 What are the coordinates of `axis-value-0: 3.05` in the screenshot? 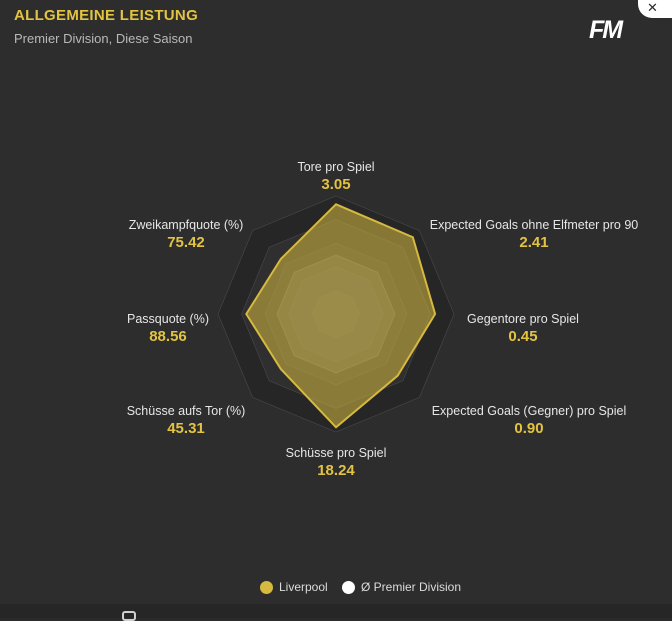 It's located at (336, 184).